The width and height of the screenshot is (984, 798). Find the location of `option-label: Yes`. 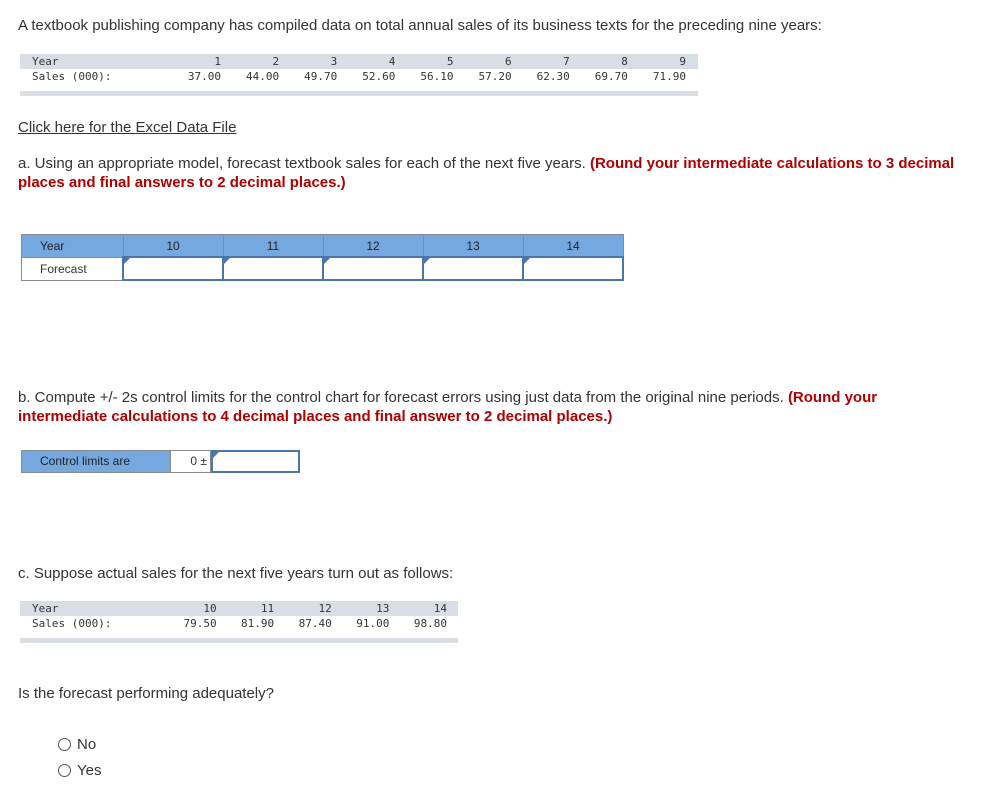

option-label: Yes is located at coordinates (89, 770).